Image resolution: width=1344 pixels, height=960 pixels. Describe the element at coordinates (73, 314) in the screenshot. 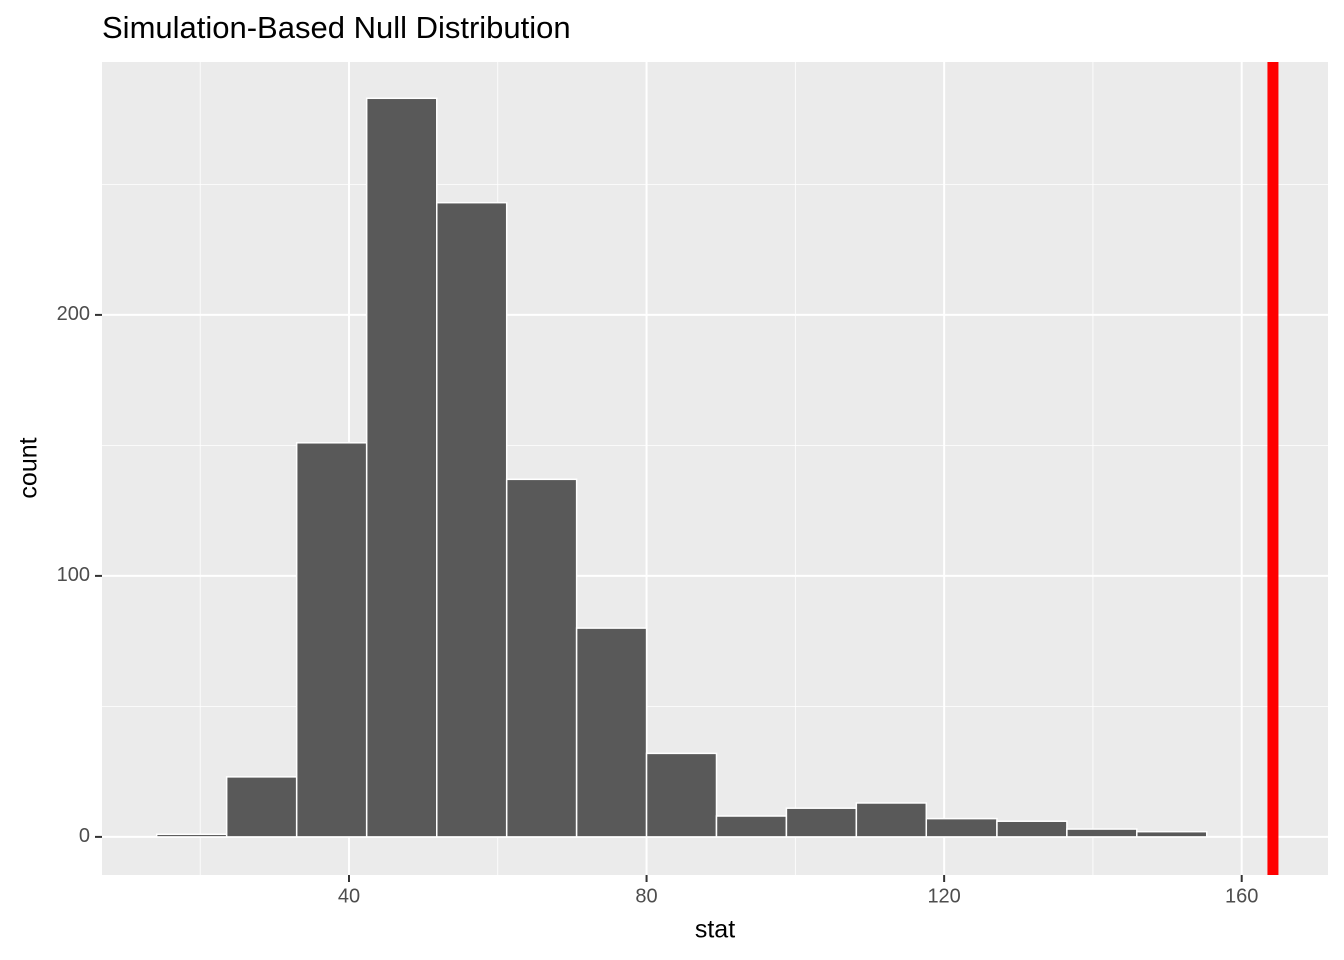

I see `y-tick-label: 200` at that location.